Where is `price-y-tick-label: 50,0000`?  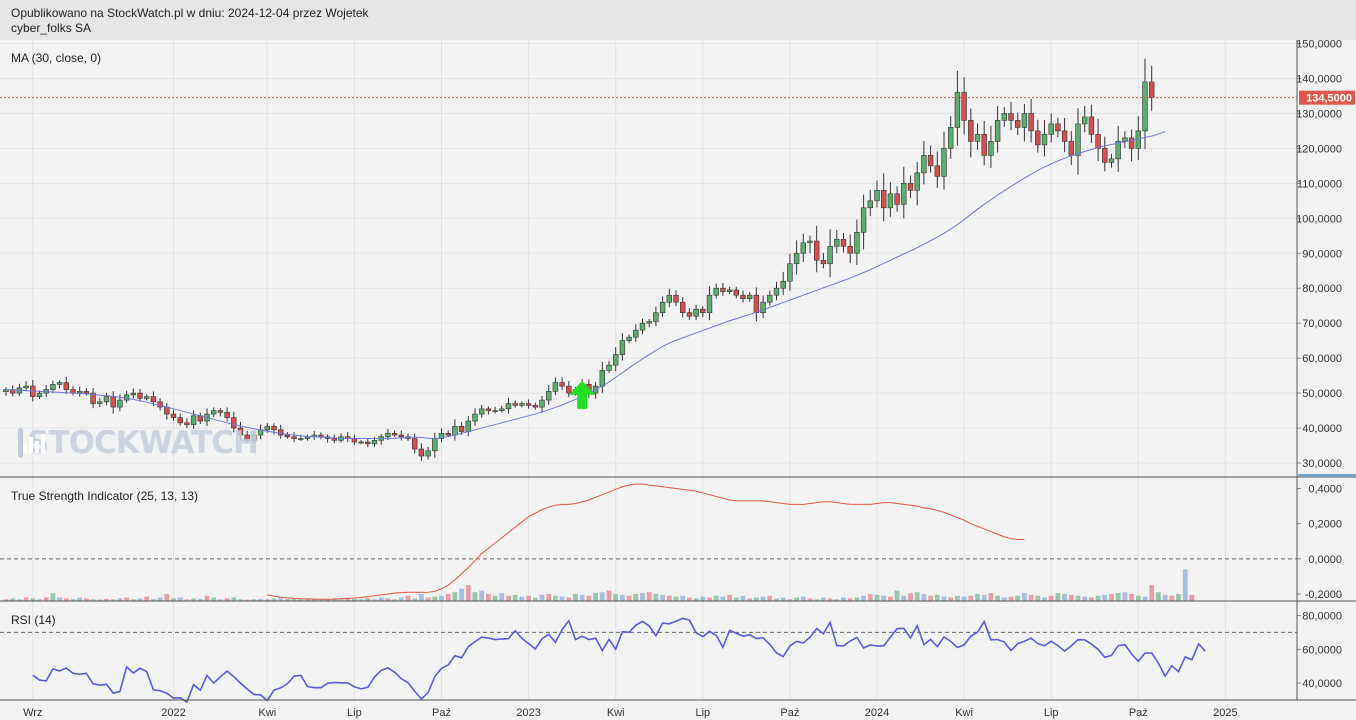
price-y-tick-label: 50,0000 is located at coordinates (1322, 394).